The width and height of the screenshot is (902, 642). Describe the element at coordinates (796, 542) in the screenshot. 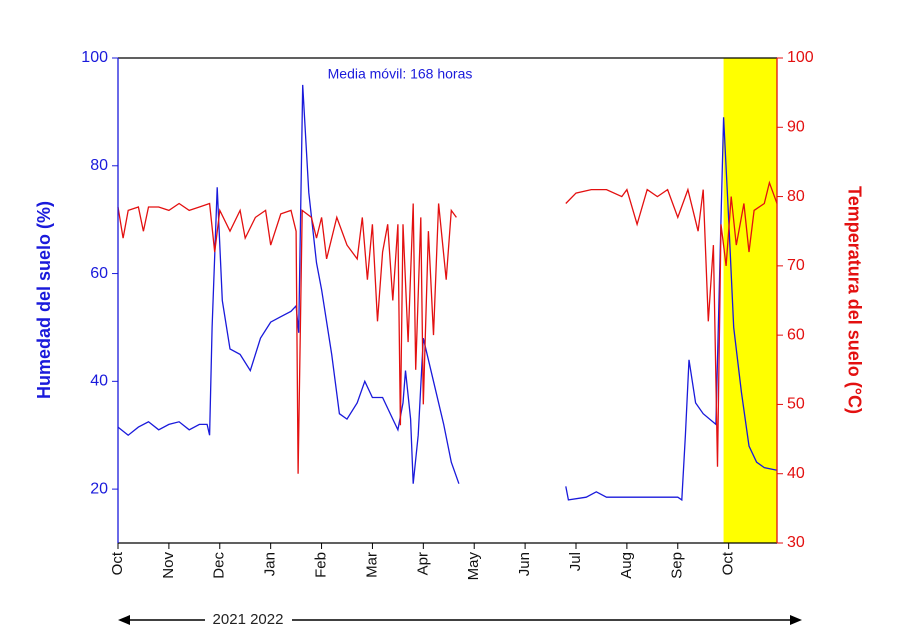

I see `y2-tick-label: 30` at that location.